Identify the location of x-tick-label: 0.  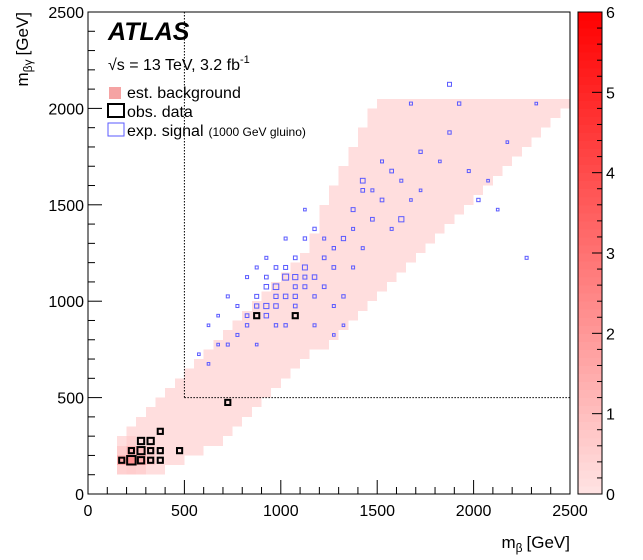
(88, 511).